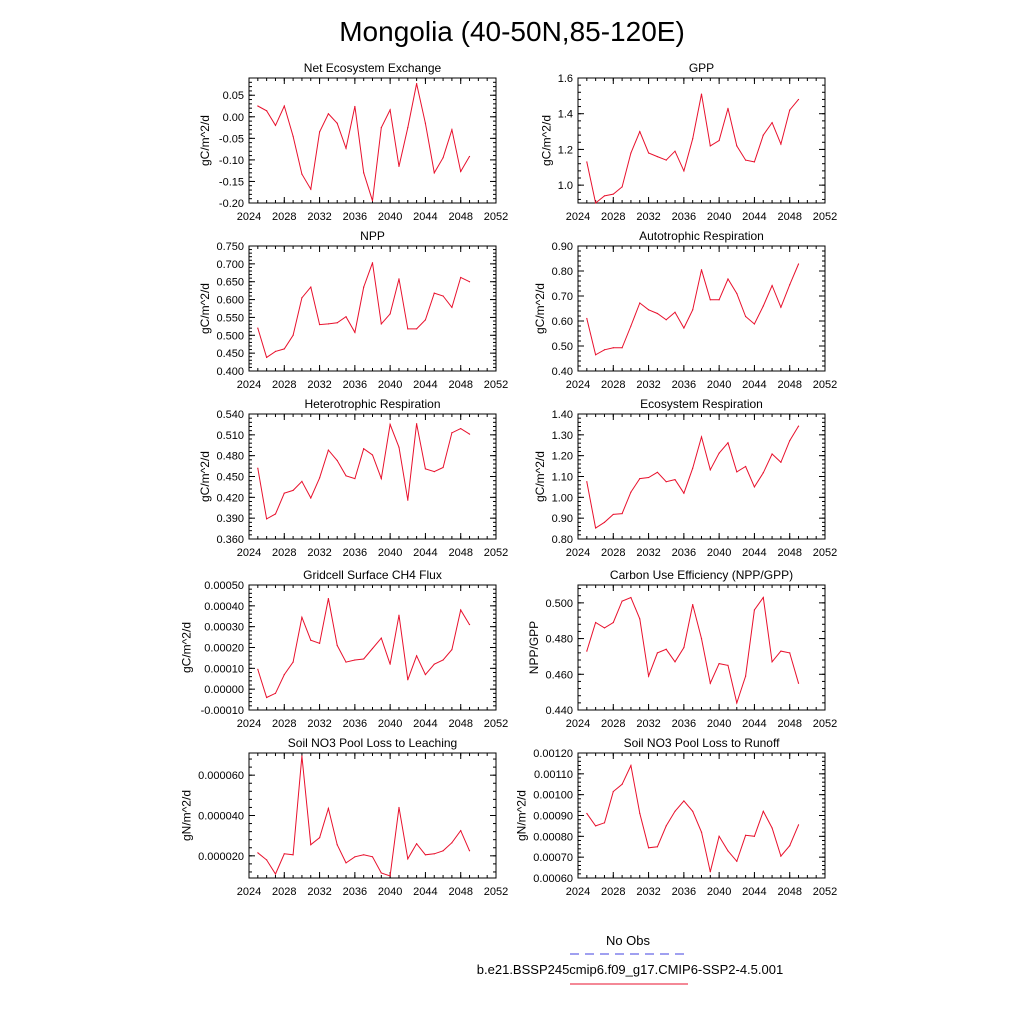 The image size is (1024, 1024). What do you see at coordinates (701, 647) in the screenshot?
I see `panel-carbon-use-efficiency-npp-gpp-frame` at bounding box center [701, 647].